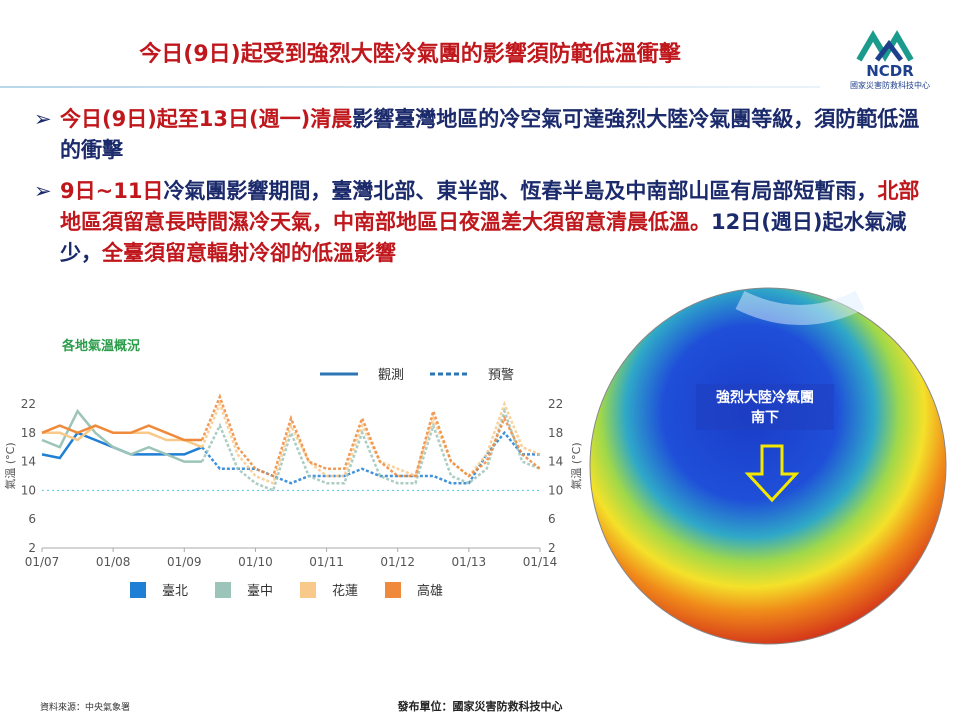 The image size is (960, 720). Describe the element at coordinates (501, 375) in the screenshot. I see `legend-label: 預警` at that location.